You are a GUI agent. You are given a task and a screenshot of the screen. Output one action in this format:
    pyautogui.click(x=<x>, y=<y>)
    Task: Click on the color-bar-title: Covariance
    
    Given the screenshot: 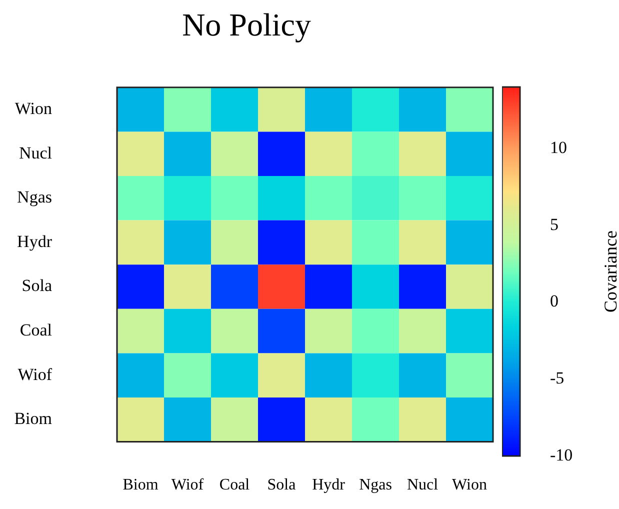 What is the action you would take?
    pyautogui.click(x=609, y=271)
    